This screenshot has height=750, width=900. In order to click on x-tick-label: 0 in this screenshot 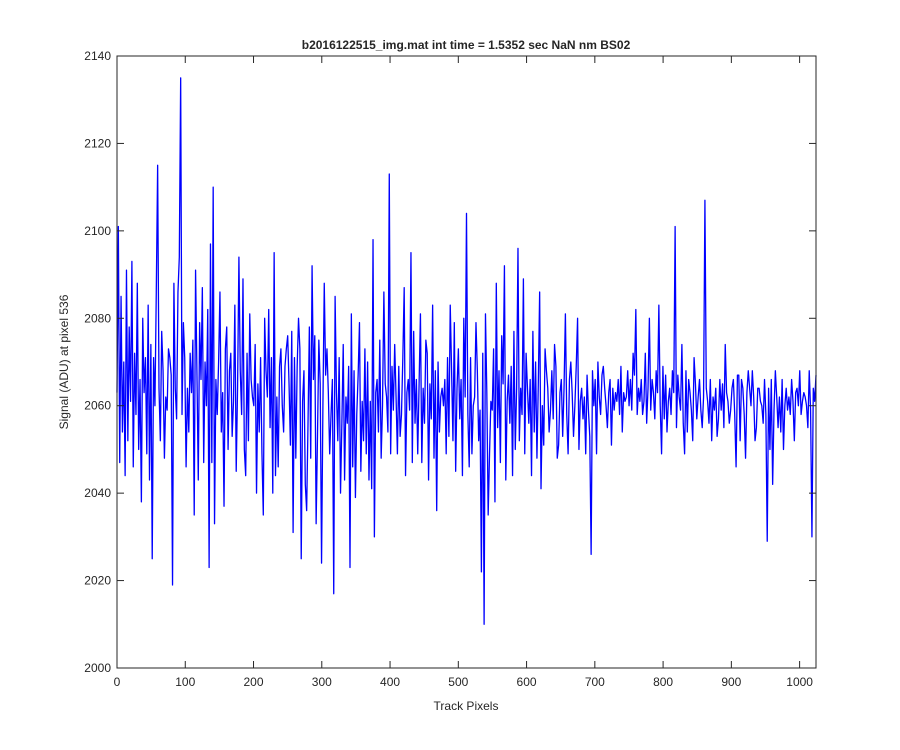, I will do `click(117, 682)`.